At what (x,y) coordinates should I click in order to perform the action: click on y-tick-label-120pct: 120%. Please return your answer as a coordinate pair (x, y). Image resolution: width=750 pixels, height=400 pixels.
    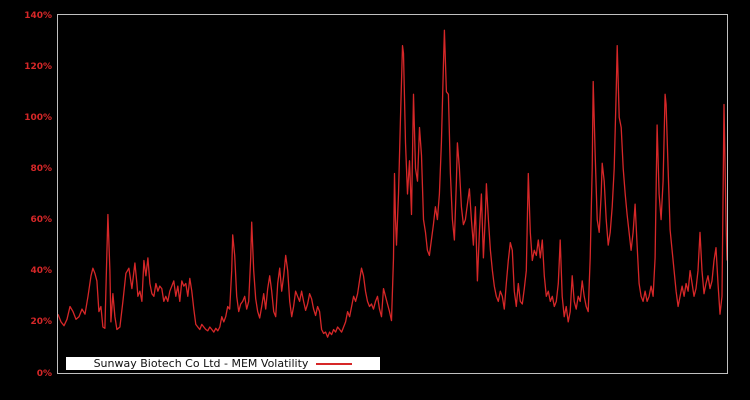
    Looking at the image, I should click on (38, 66).